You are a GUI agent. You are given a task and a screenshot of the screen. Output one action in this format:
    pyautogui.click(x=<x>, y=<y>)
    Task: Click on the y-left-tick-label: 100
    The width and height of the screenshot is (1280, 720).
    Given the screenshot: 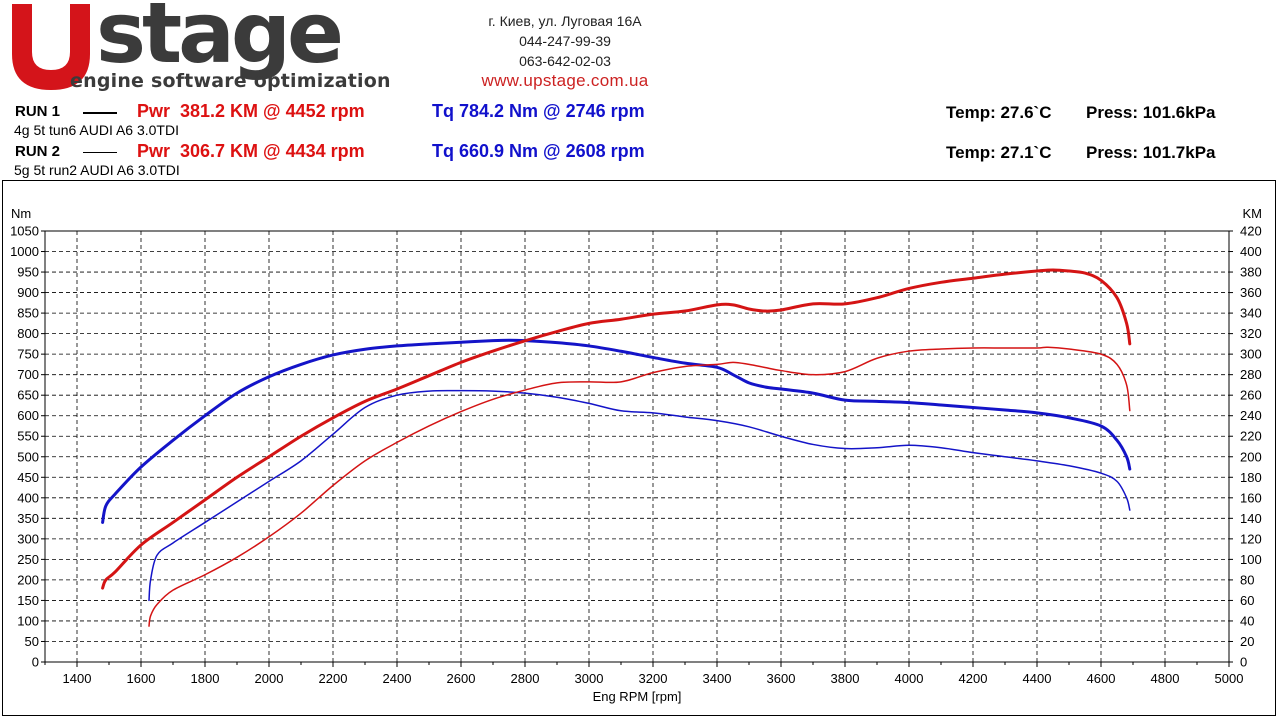 What is the action you would take?
    pyautogui.click(x=28, y=620)
    